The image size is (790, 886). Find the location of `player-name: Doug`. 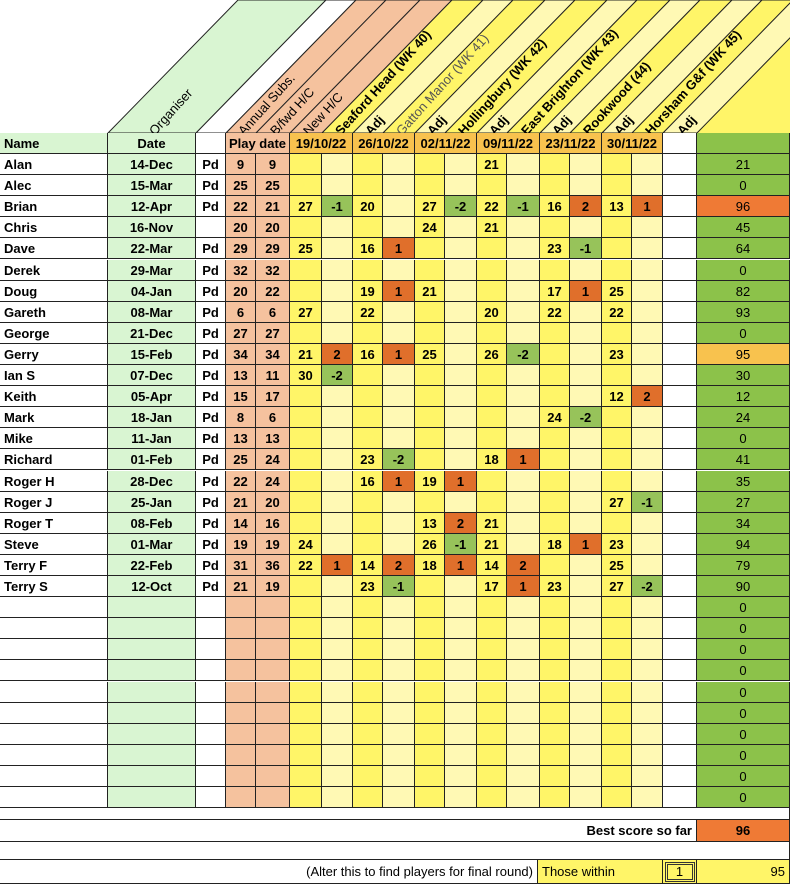

player-name: Doug is located at coordinates (54, 291).